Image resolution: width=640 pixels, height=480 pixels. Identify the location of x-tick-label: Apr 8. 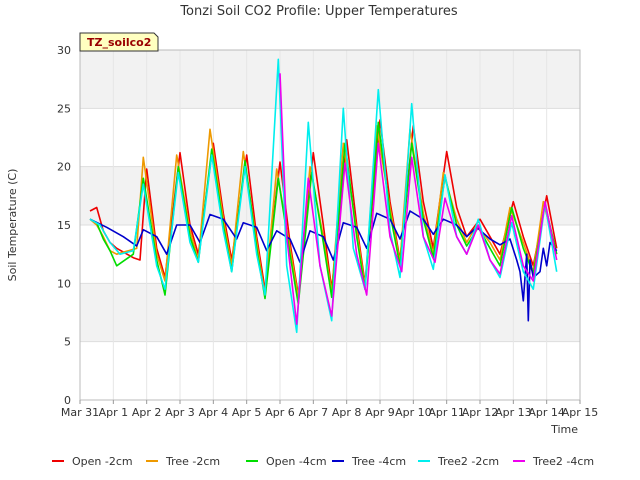
(347, 412).